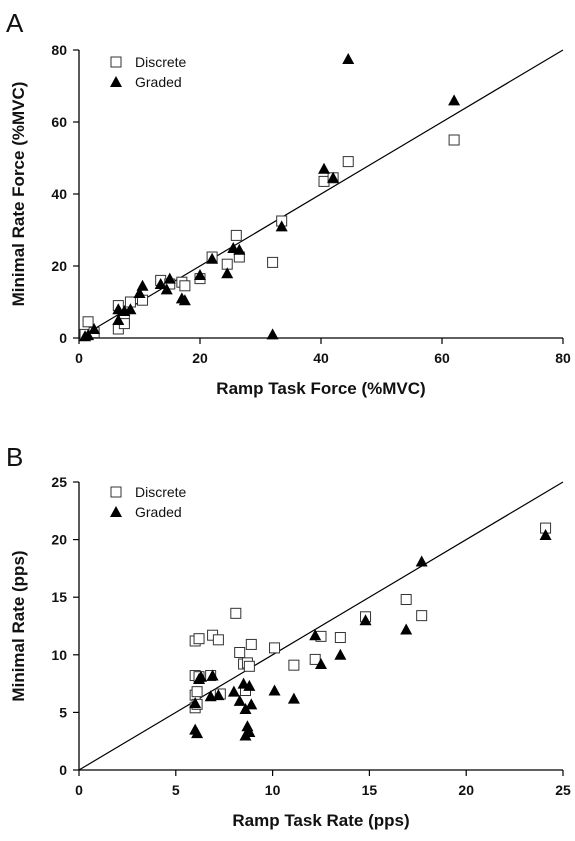 This screenshot has height=841, width=575. What do you see at coordinates (18, 625) in the screenshot?
I see `y-axis-title: Minimal Rate (pps)` at bounding box center [18, 625].